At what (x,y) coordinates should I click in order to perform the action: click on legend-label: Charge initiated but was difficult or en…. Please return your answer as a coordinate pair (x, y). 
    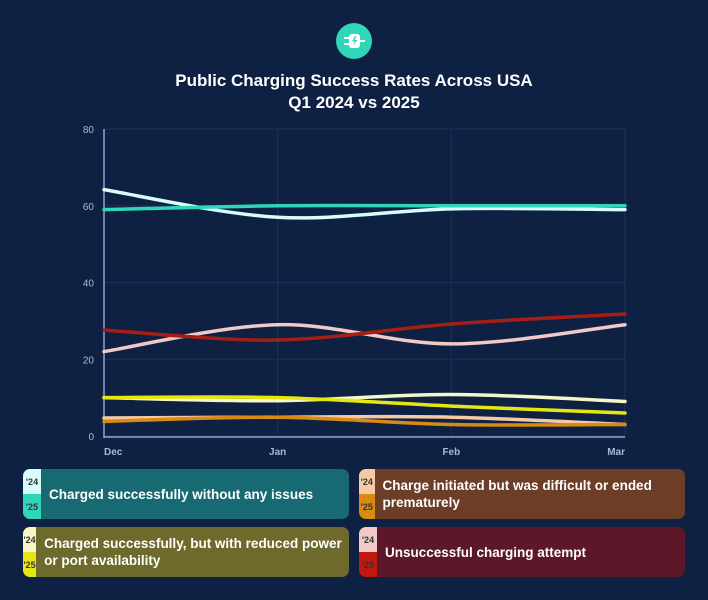
    Looking at the image, I should click on (517, 494).